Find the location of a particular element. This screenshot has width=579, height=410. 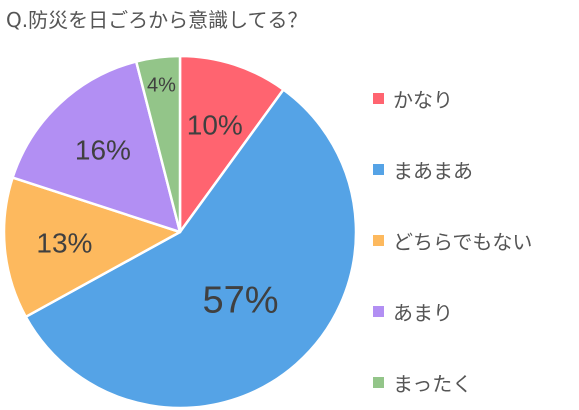

pie-slice-mattaku is located at coordinates (158, 144).